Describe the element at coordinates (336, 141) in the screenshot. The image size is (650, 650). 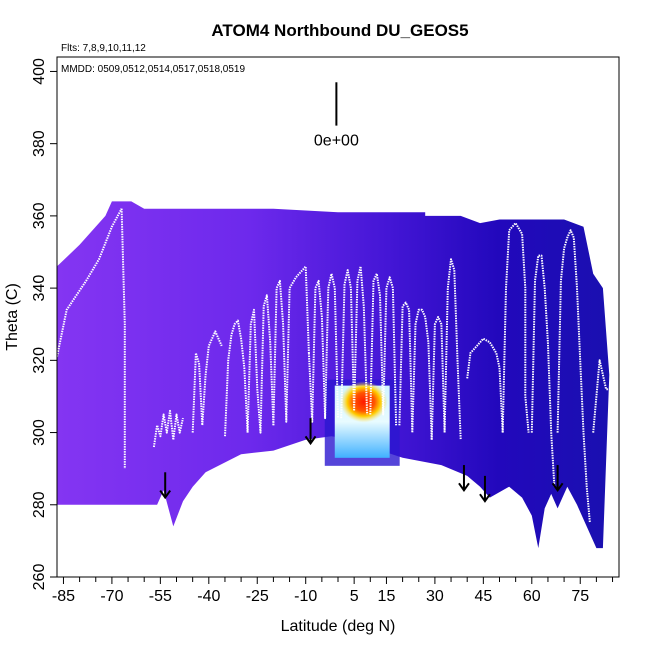
I see `colorbar-marker-label: 0e+00` at that location.